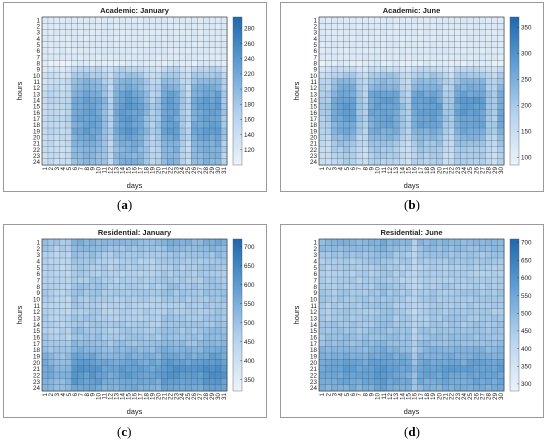  I want to click on y-tick-label: 20, so click(37, 363).